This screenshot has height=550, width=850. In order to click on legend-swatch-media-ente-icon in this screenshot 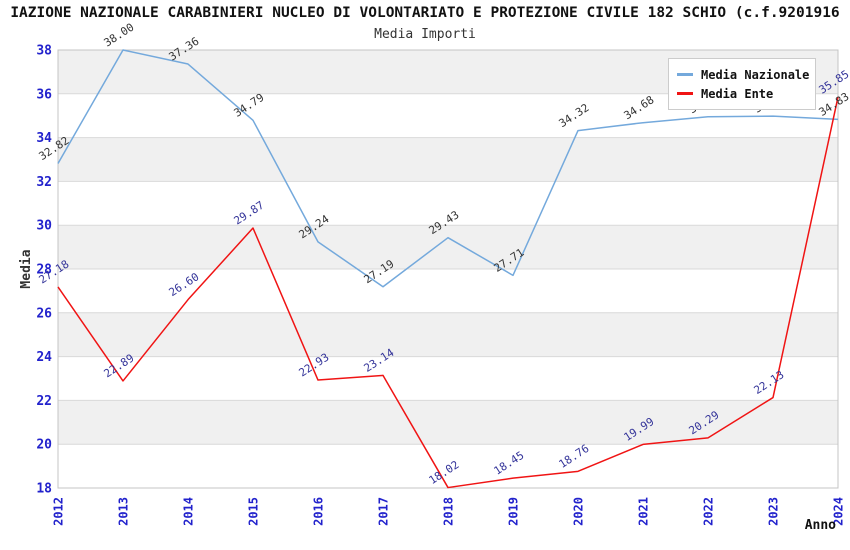, I will do `click(685, 93)`.